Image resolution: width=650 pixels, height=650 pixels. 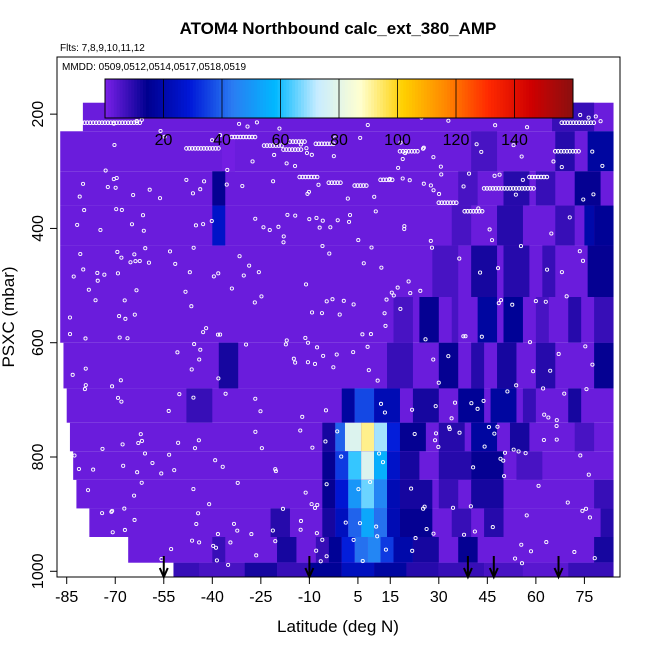 What do you see at coordinates (38, 114) in the screenshot?
I see `y-tick-label: 200` at bounding box center [38, 114].